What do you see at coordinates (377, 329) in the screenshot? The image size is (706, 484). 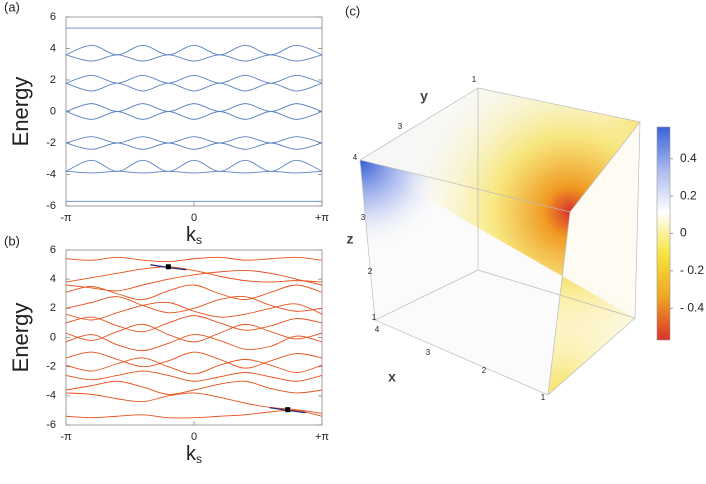 I see `x-tick-label: 4` at bounding box center [377, 329].